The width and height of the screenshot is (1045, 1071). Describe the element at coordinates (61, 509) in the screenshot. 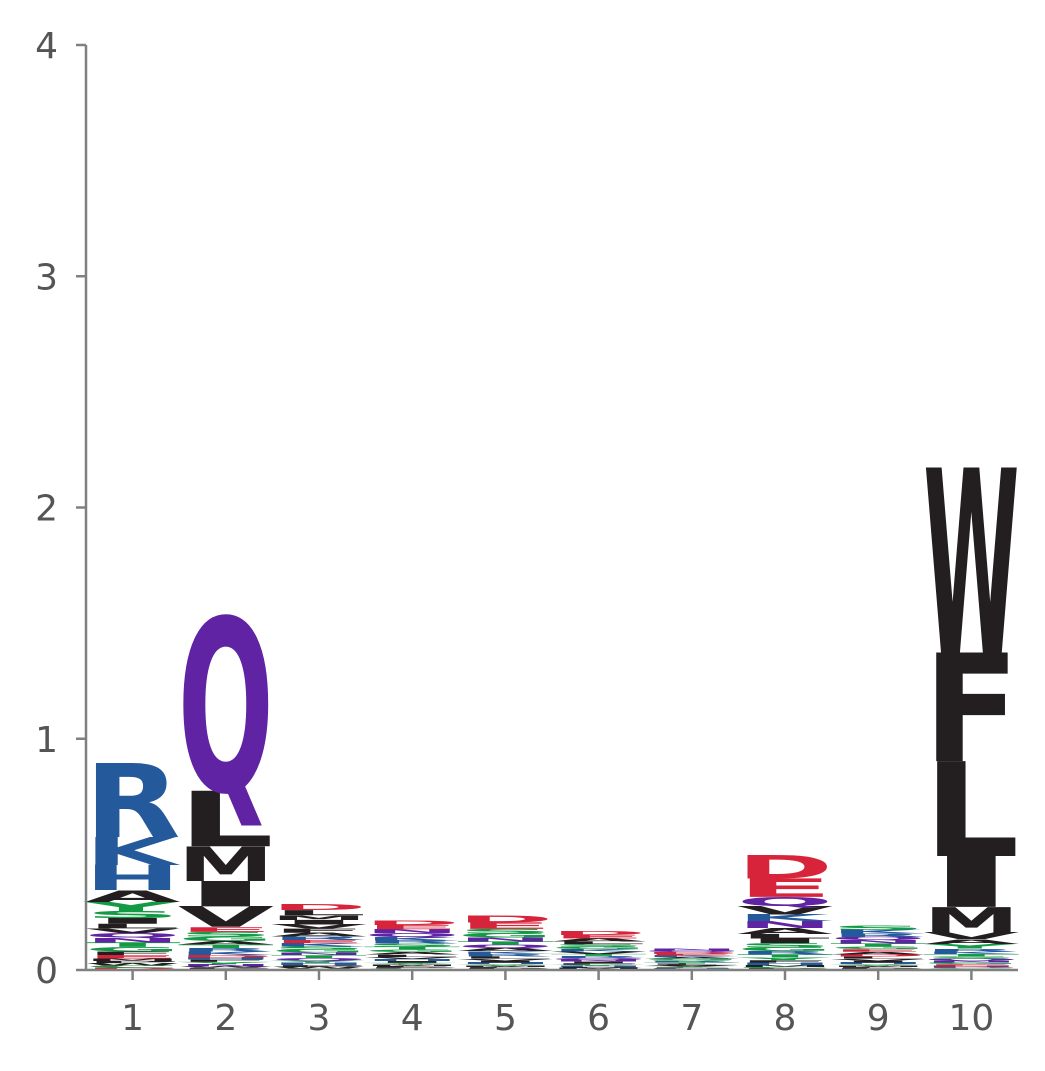

I see `y-axis: 0 1 2 3 4` at that location.